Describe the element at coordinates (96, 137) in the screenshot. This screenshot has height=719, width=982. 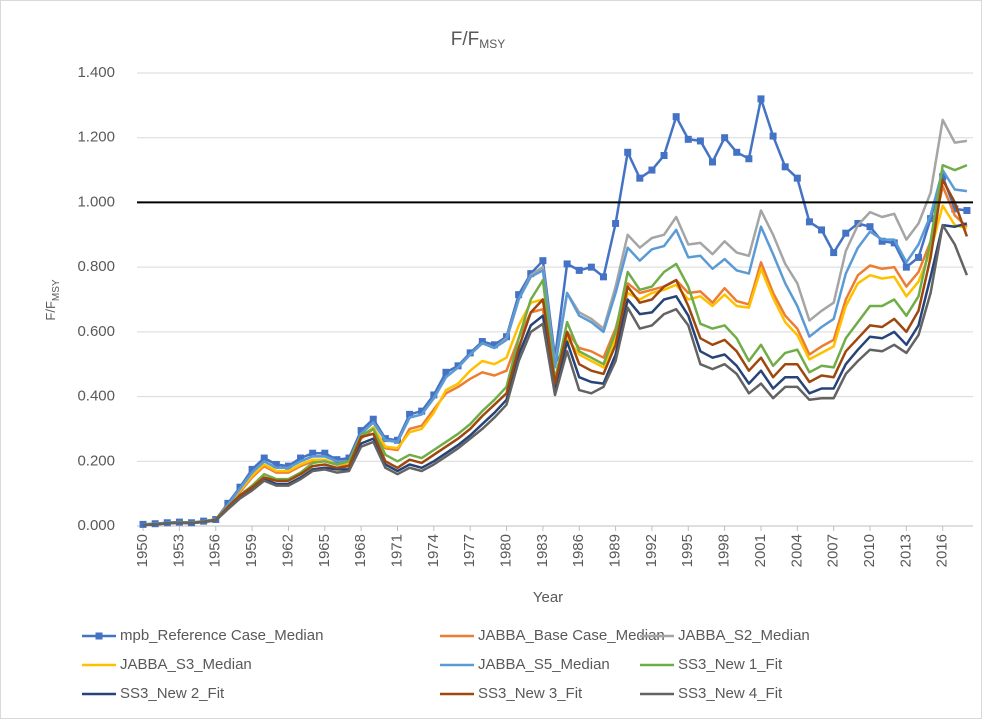
I see `y-tick-label: 1.200` at that location.